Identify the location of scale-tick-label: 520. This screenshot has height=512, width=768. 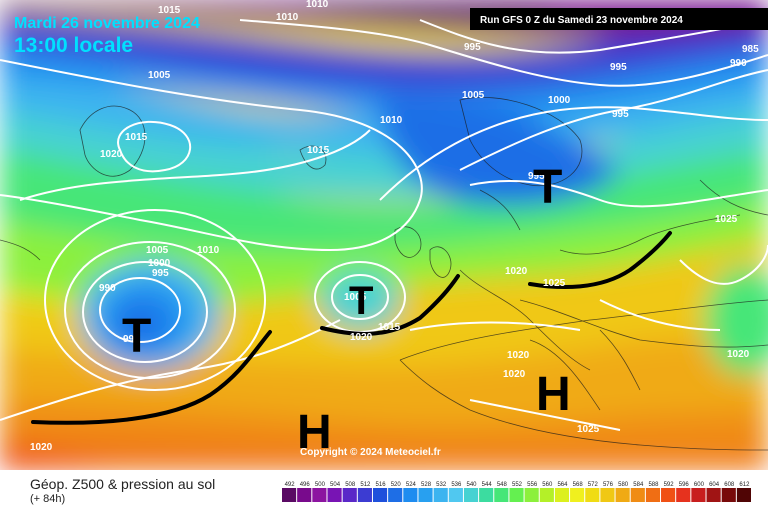
(396, 485).